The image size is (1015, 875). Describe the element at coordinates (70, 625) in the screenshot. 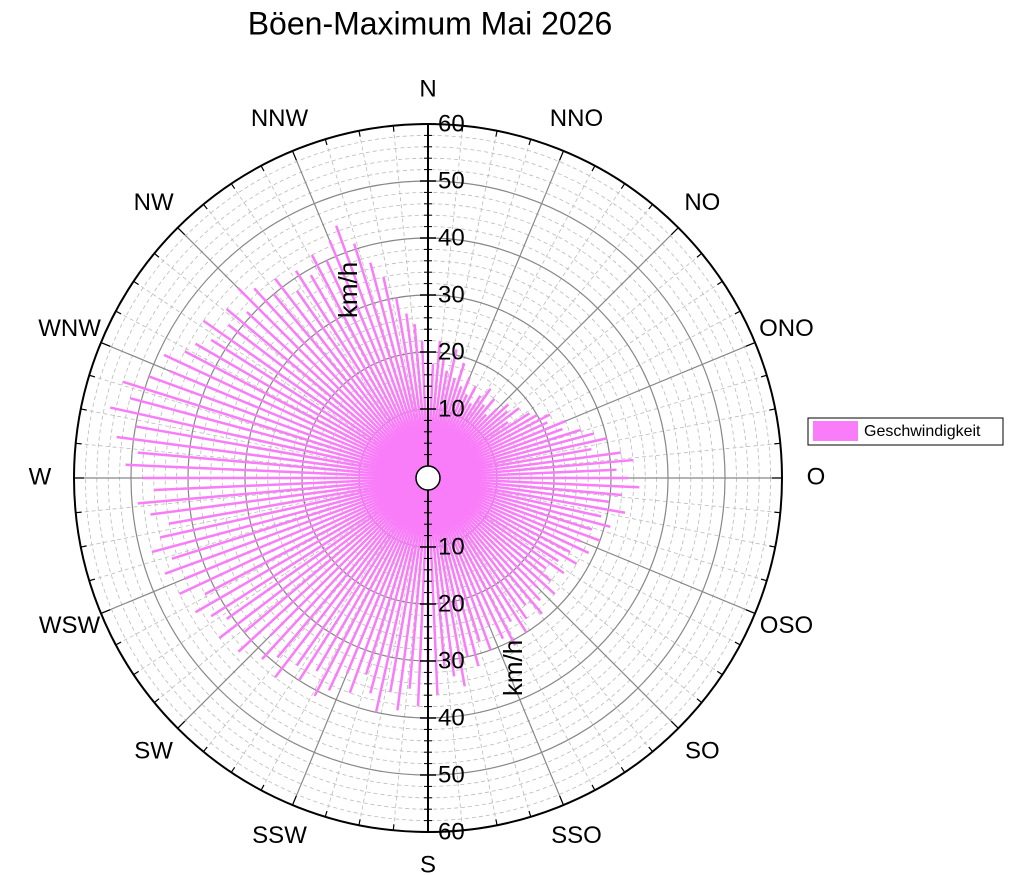

I see `direction-label: WSW` at that location.